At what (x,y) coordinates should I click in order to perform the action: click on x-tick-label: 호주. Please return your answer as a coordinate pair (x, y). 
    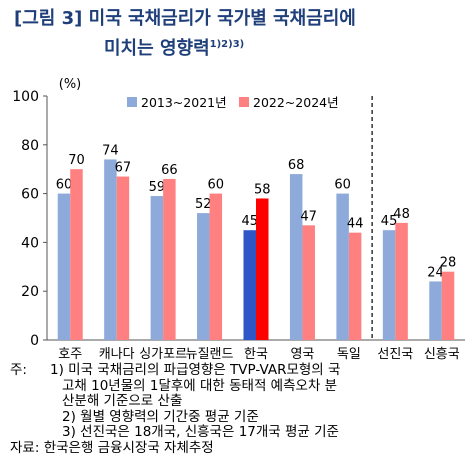
    Looking at the image, I should click on (70, 354).